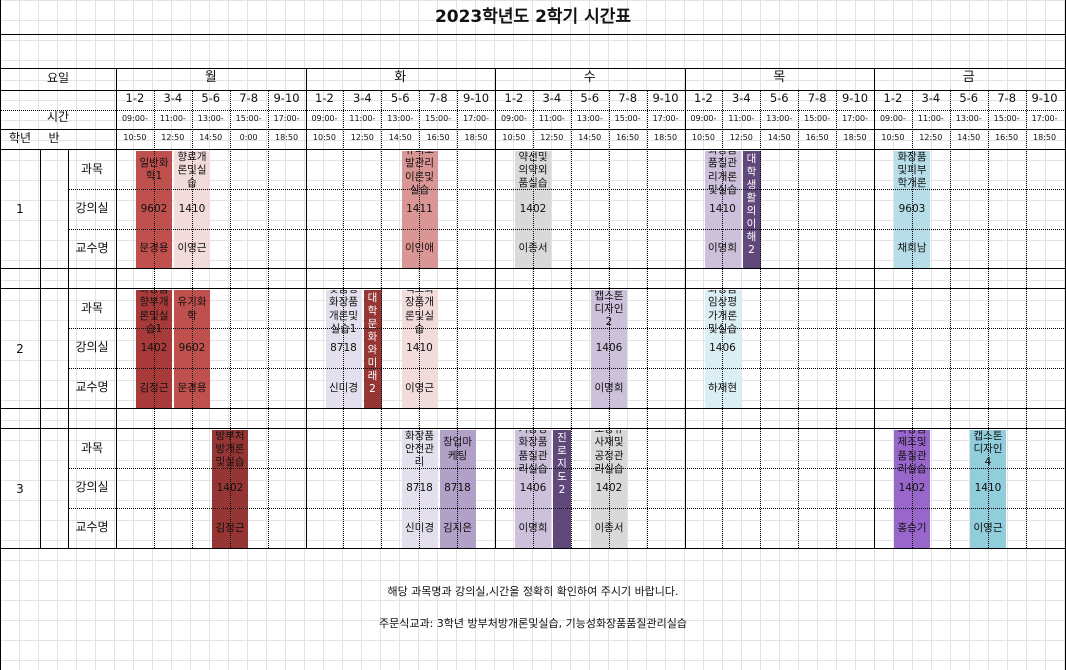 The image size is (1066, 670). Describe the element at coordinates (92, 208) in the screenshot. I see `row-label-room: 강의실` at that location.